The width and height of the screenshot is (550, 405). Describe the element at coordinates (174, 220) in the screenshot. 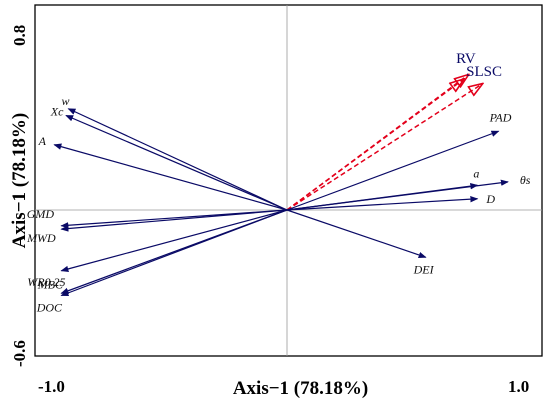

I see `vector-mwd` at that location.